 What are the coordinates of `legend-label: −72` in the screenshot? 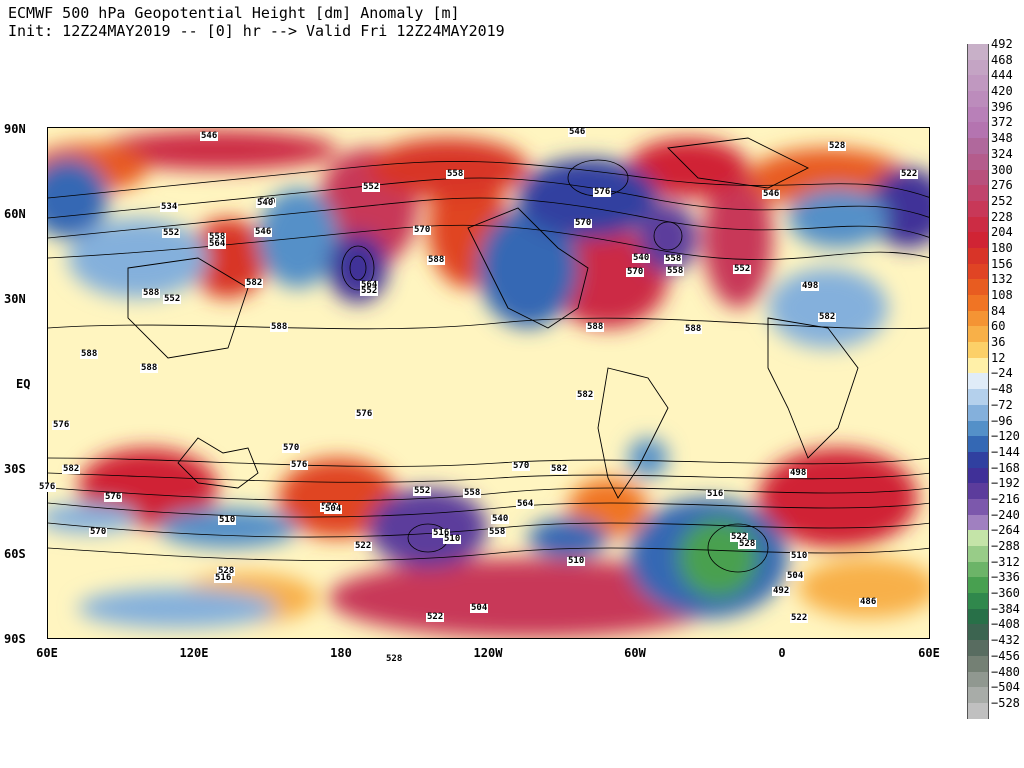 It's located at (1002, 404).